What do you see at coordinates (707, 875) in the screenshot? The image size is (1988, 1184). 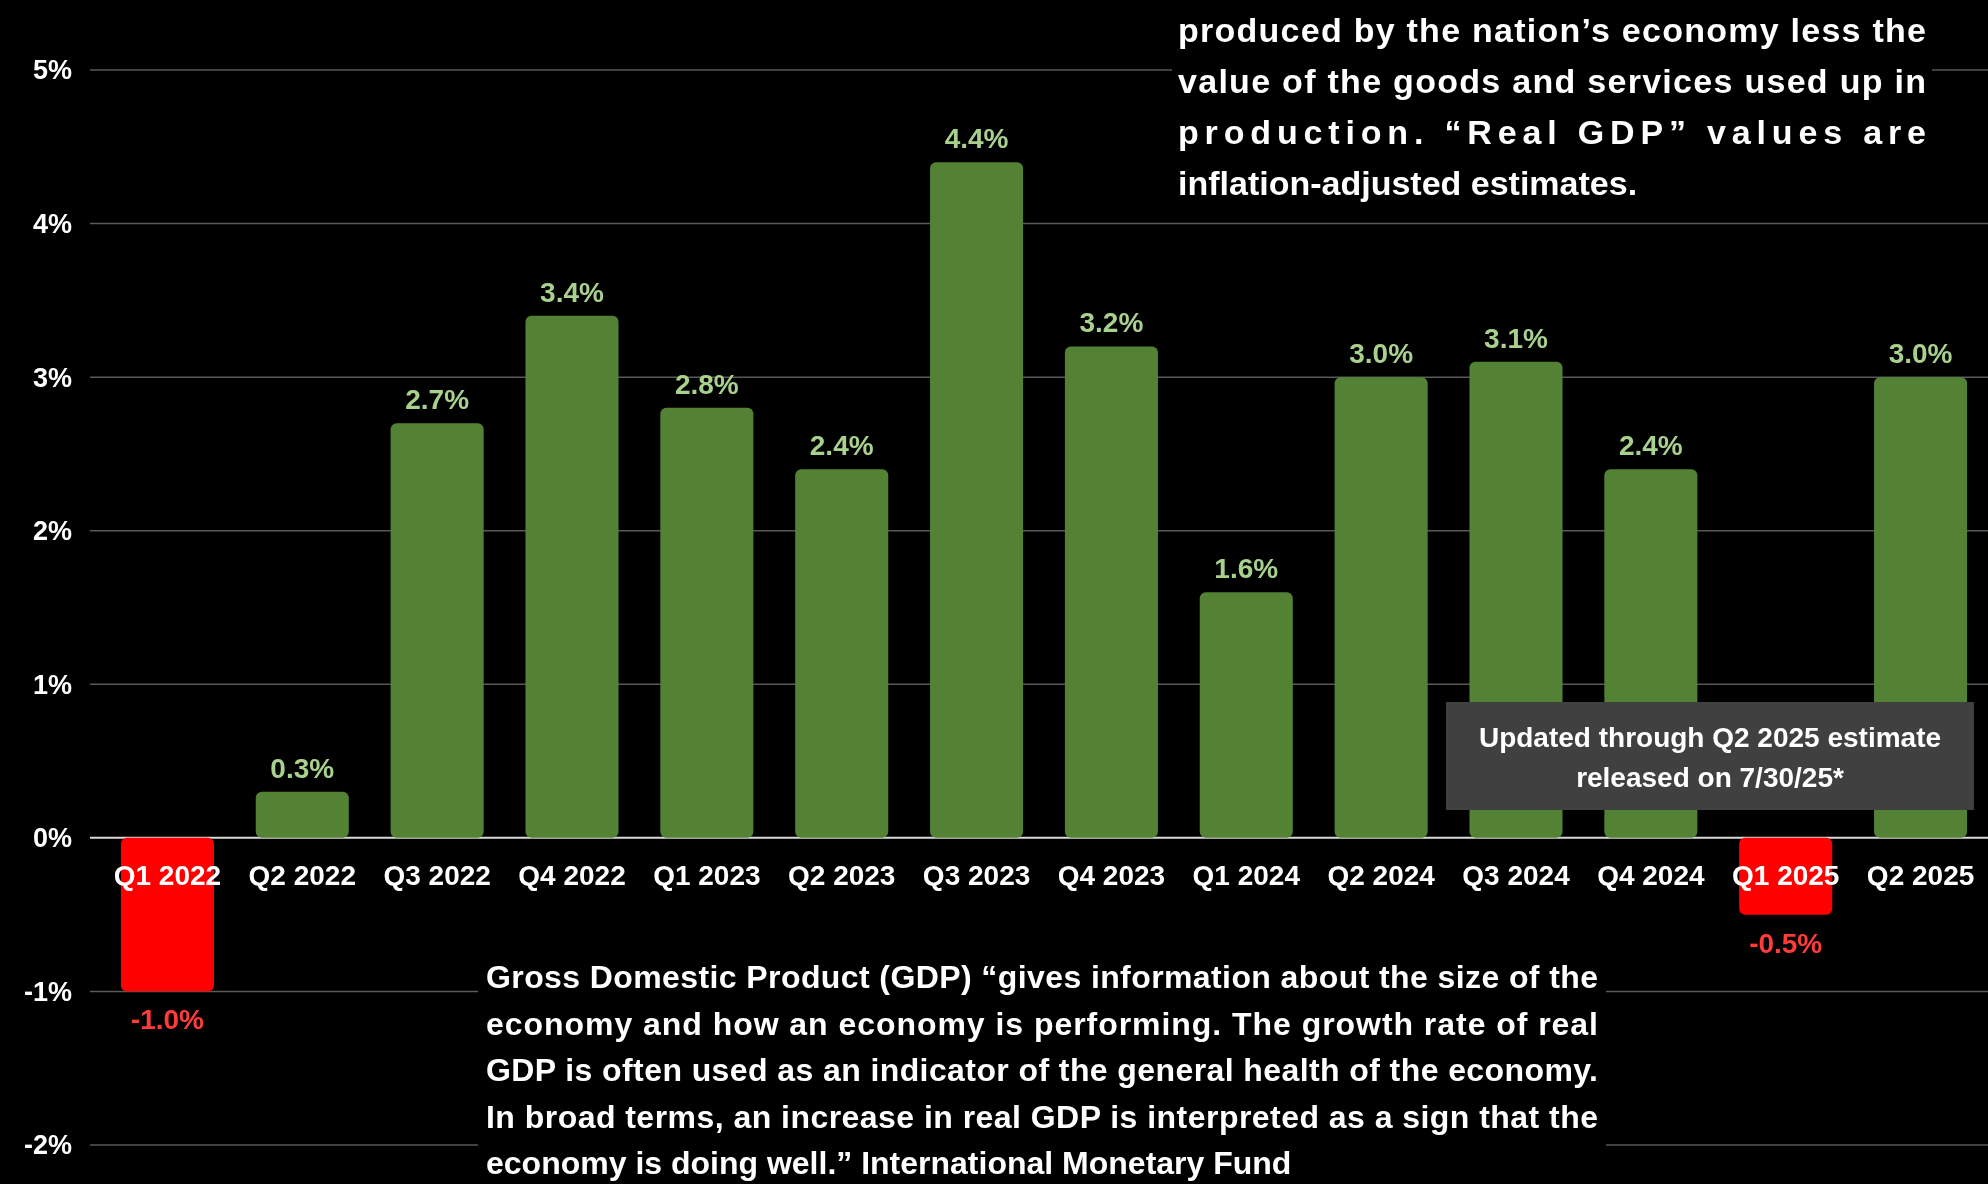 I see `x-tick-label: Q1 2023` at bounding box center [707, 875].